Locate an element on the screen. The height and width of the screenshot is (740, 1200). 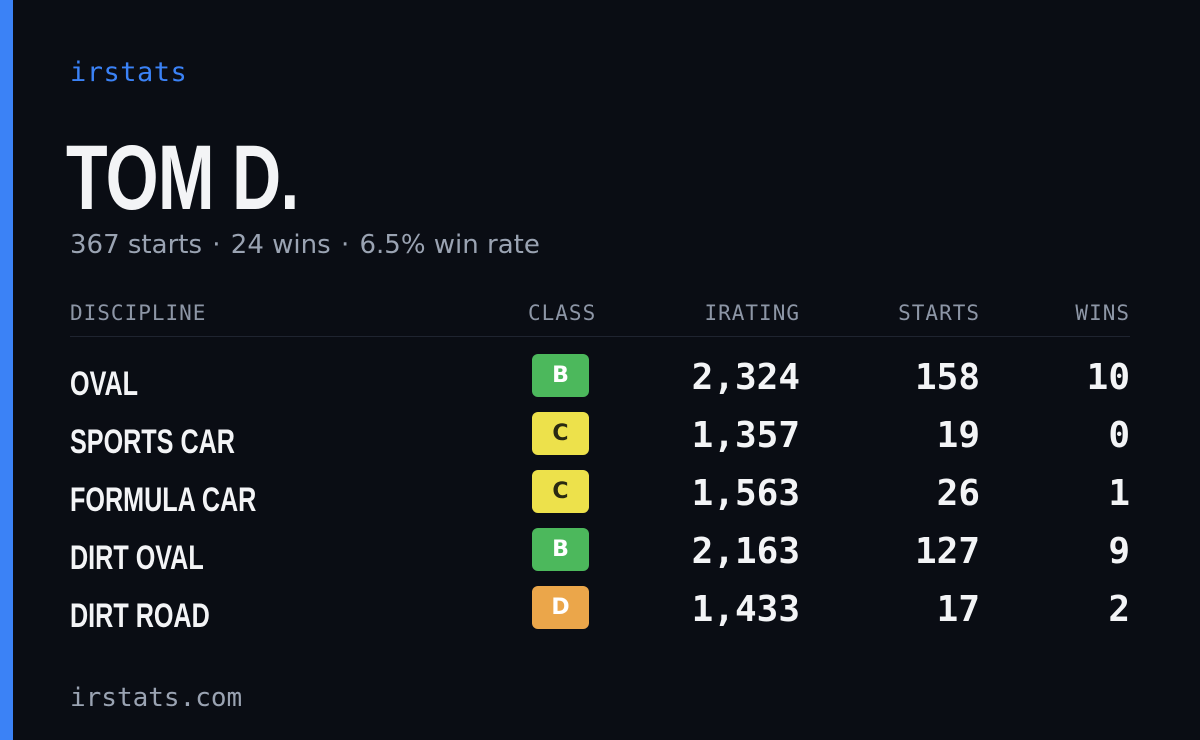
header-irating: IRATING is located at coordinates (752, 313).